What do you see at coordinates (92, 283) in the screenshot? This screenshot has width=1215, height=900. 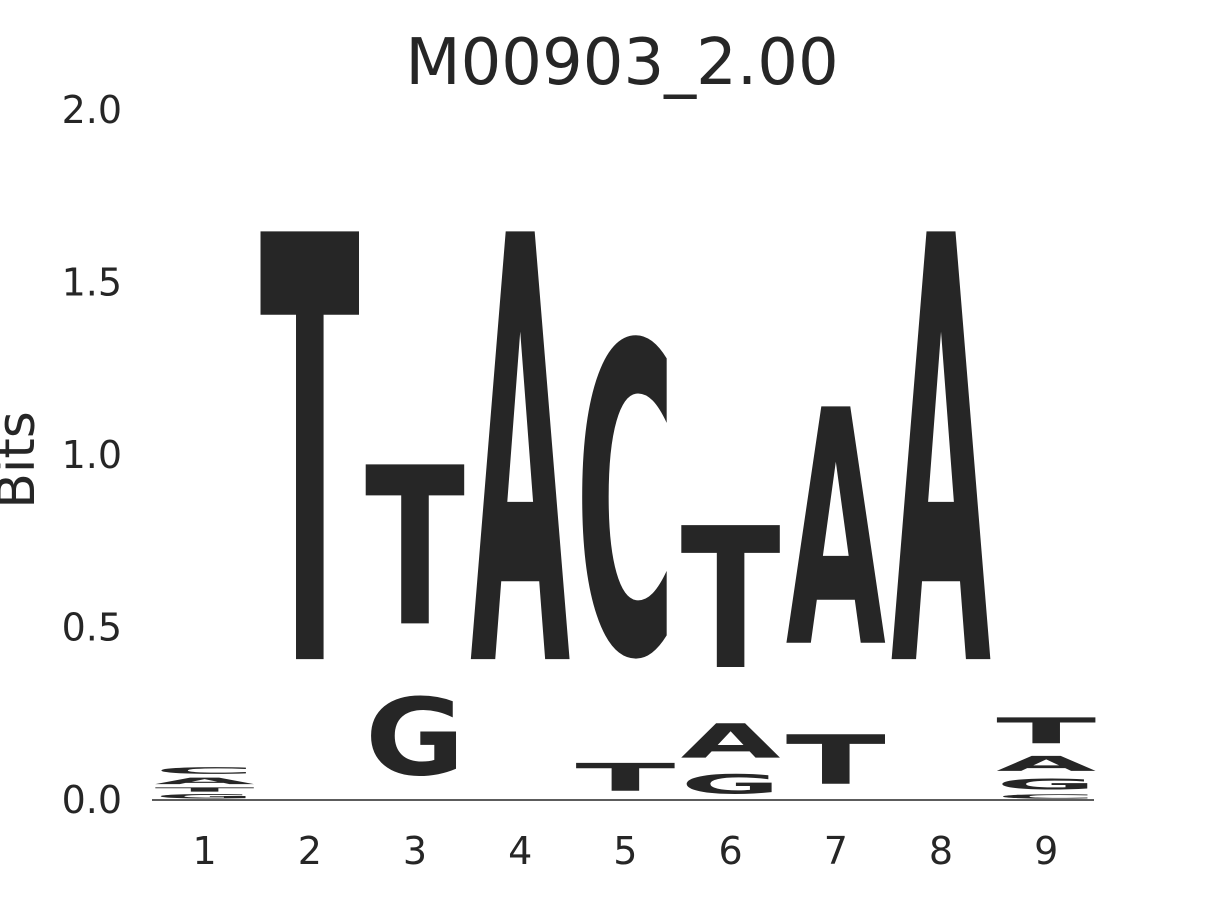 I see `y-tick-label: 1.5` at bounding box center [92, 283].